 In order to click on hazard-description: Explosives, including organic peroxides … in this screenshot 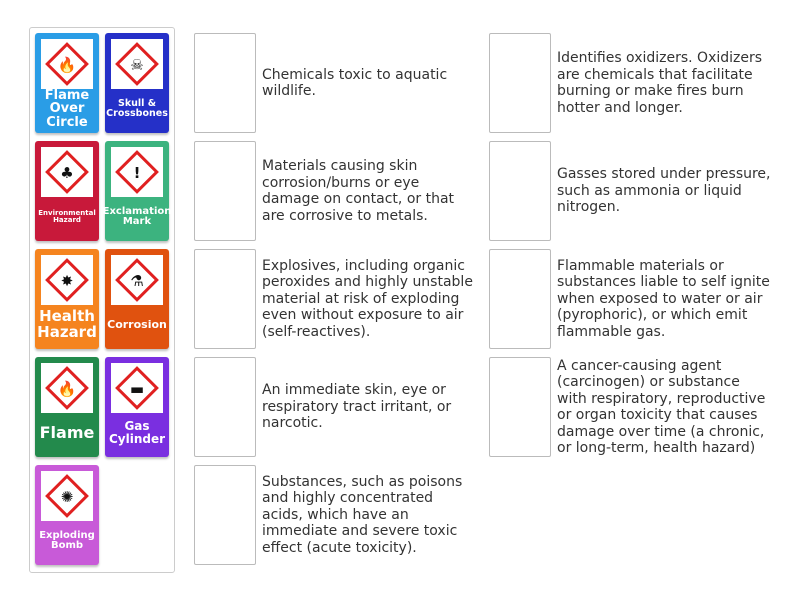, I will do `click(369, 299)`.